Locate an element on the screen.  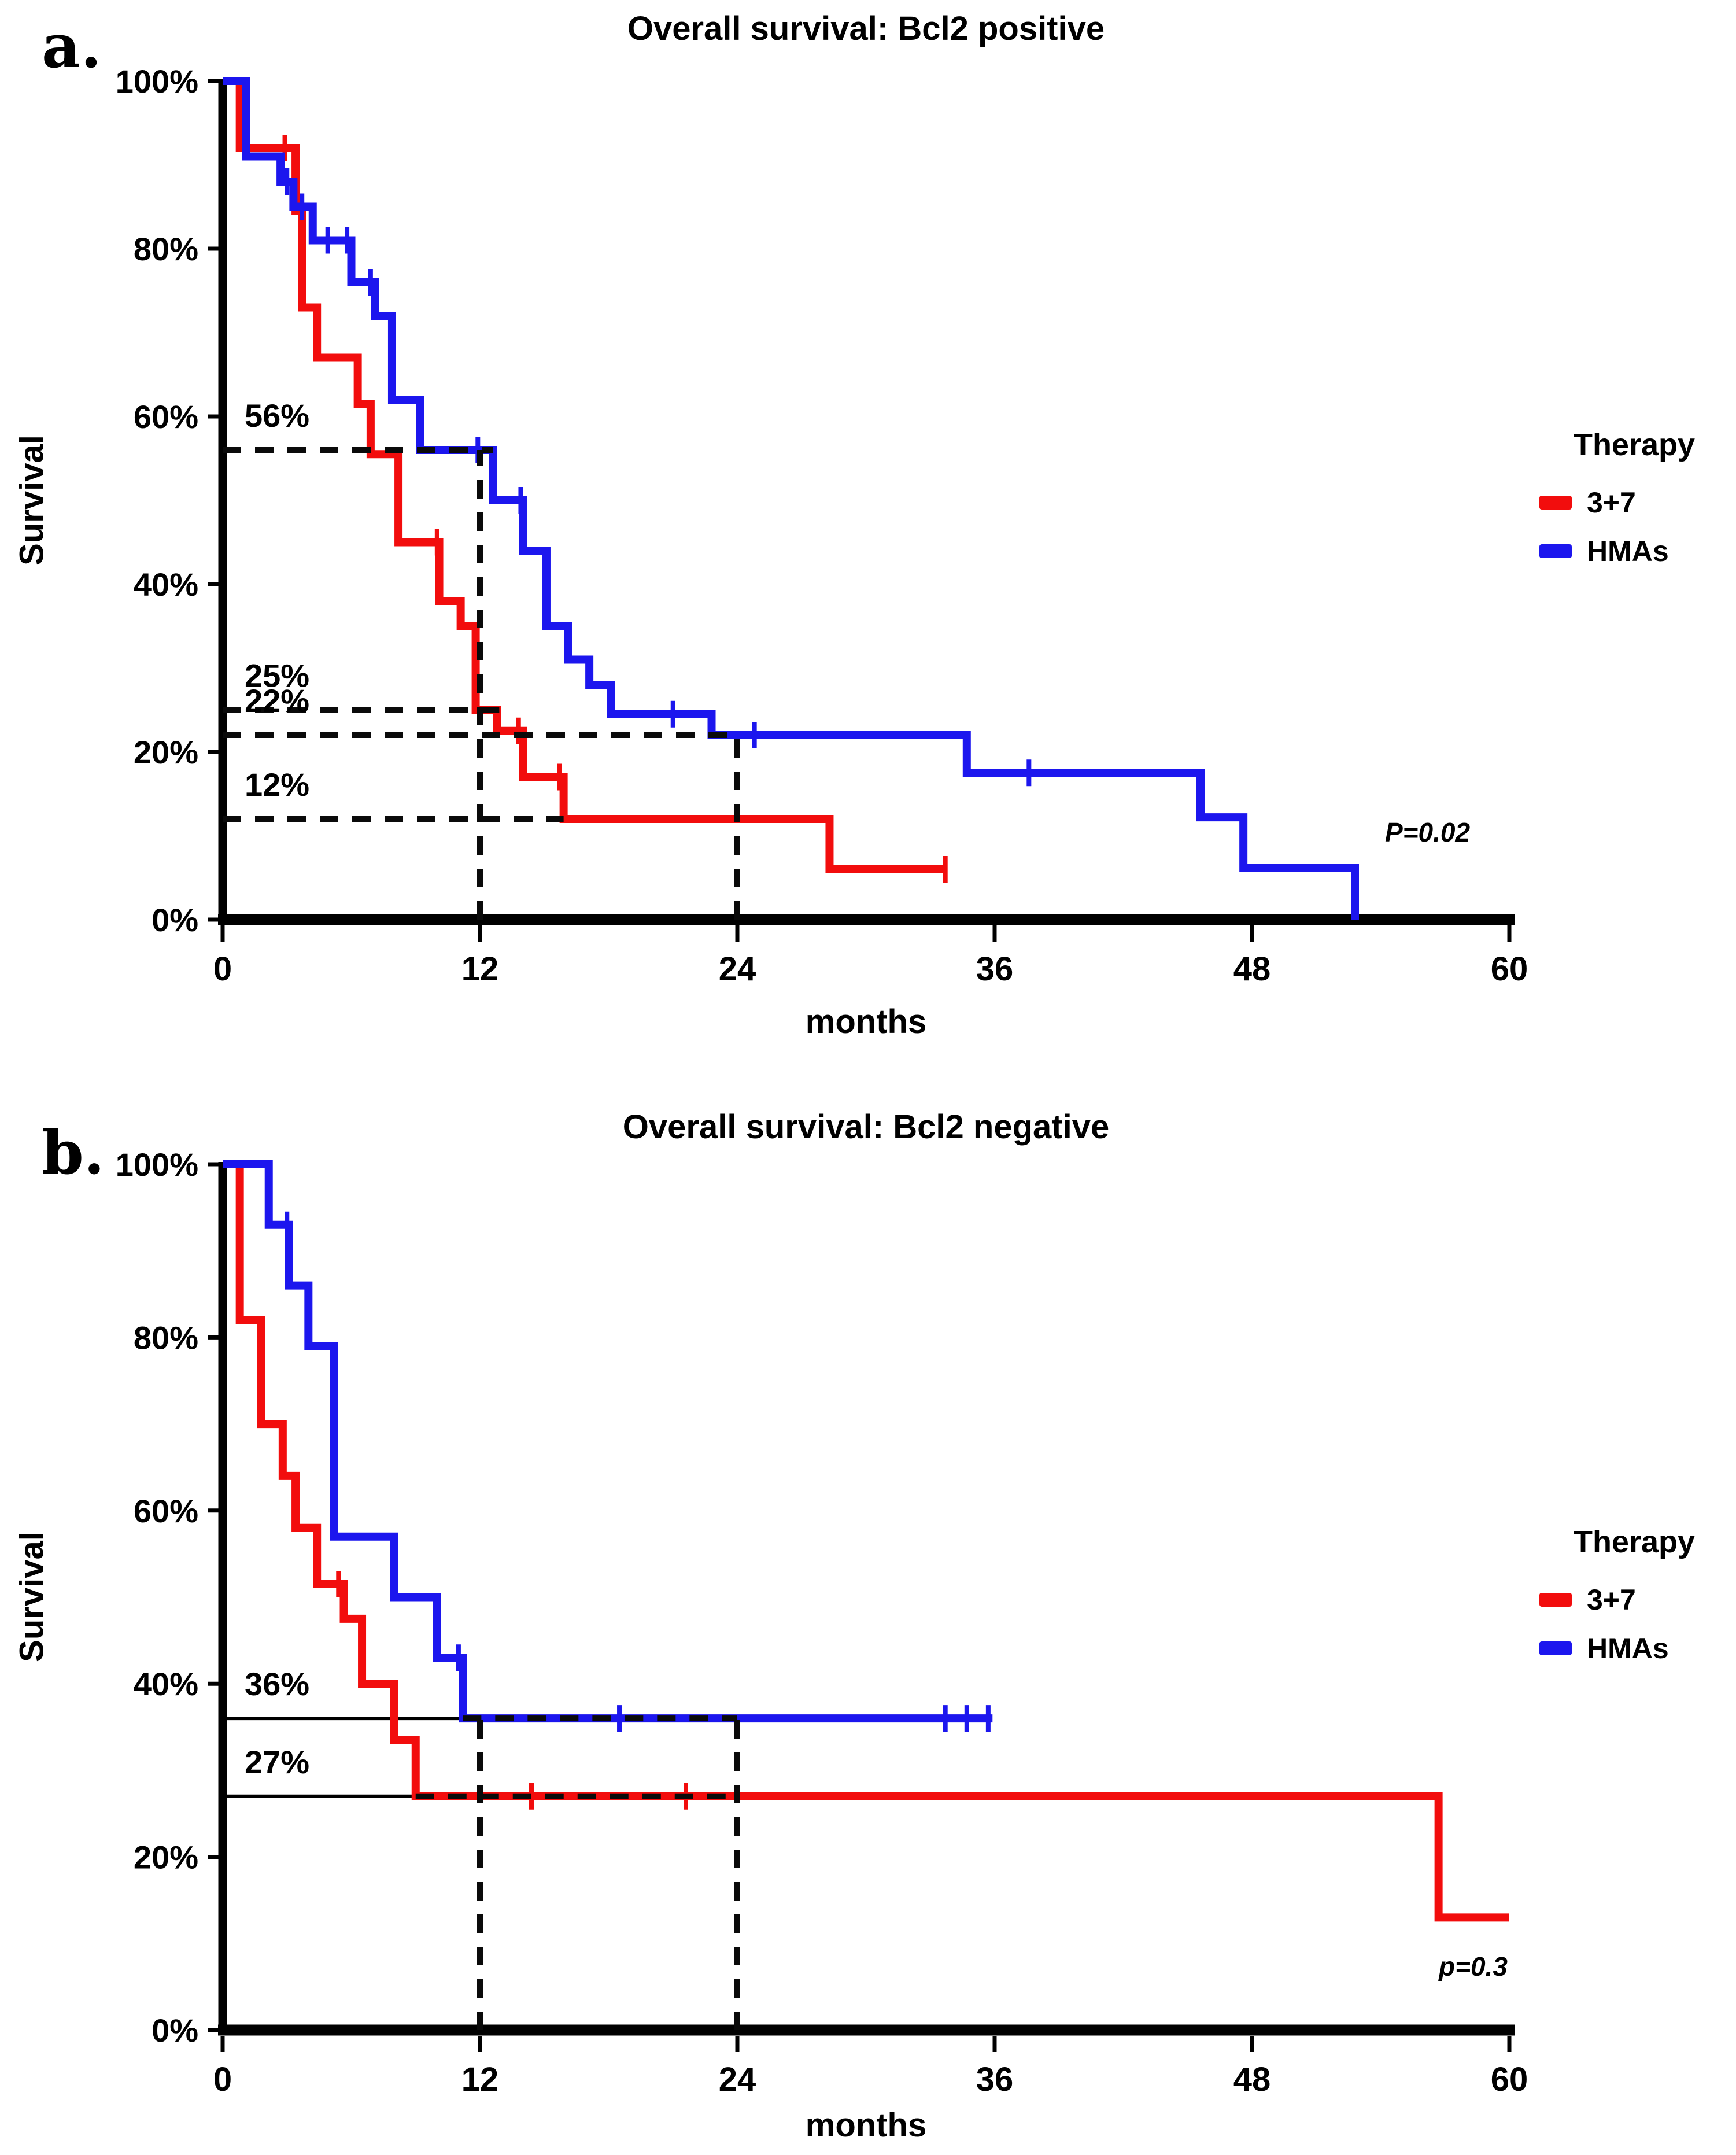
percent-annotation: 56% is located at coordinates (277, 416).